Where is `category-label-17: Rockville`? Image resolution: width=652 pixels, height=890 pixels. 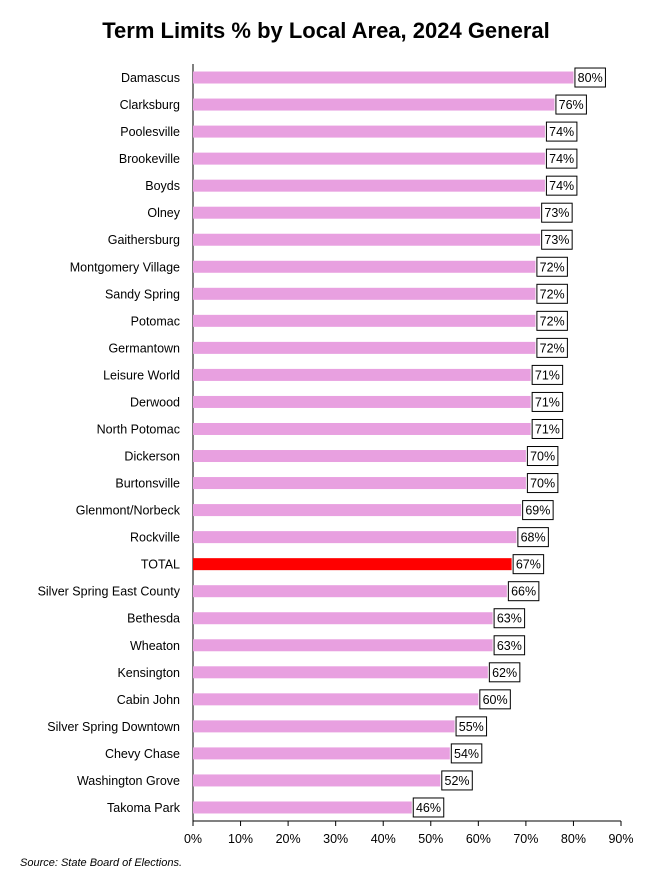
category-label-17: Rockville is located at coordinates (155, 538).